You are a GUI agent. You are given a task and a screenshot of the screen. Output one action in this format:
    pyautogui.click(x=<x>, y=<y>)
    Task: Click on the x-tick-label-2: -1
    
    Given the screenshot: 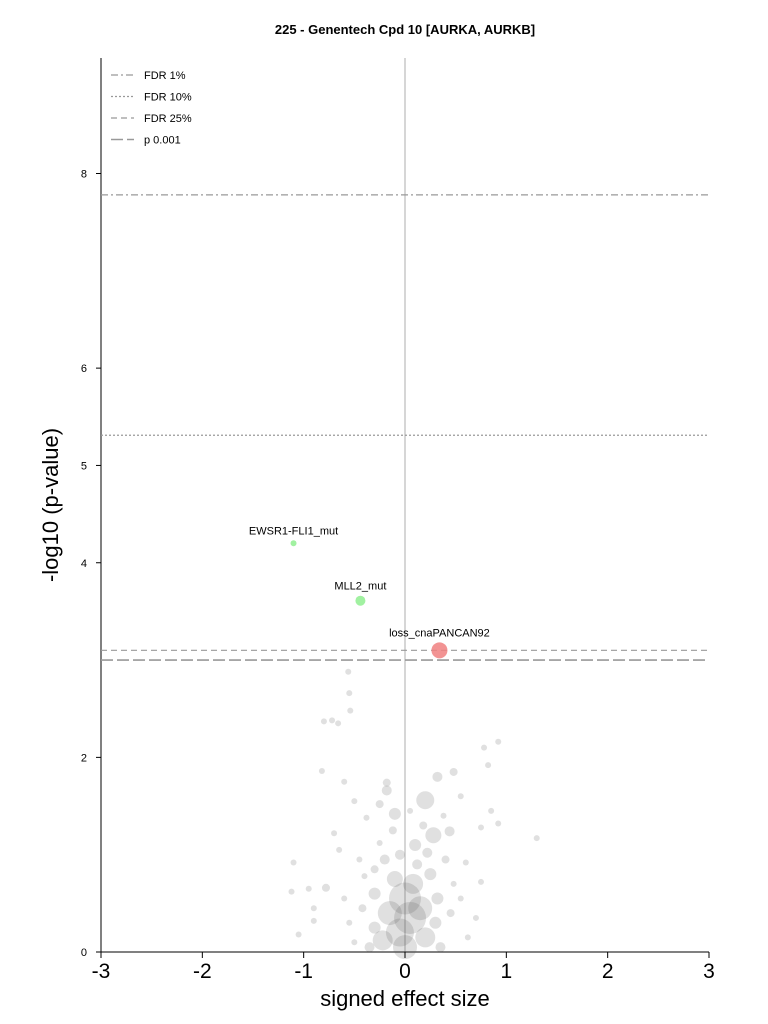 What is the action you would take?
    pyautogui.click(x=303, y=971)
    